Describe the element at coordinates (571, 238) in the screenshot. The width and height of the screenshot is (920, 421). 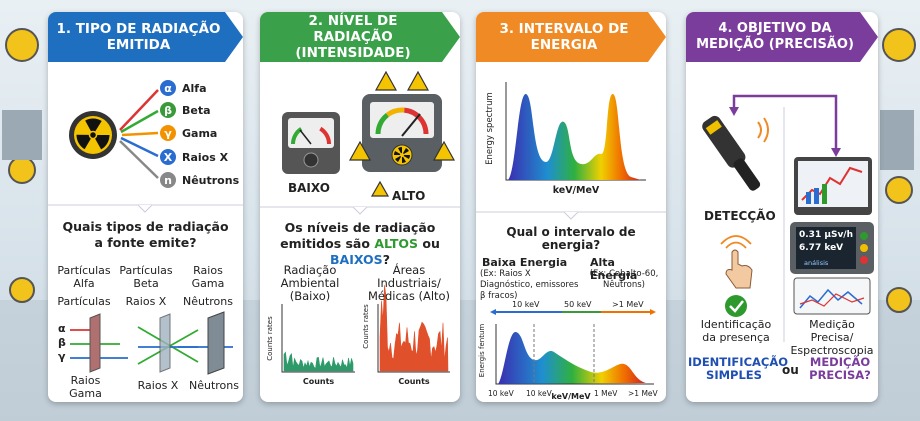
I see `question: Qual o intervalo de energia?` at that location.